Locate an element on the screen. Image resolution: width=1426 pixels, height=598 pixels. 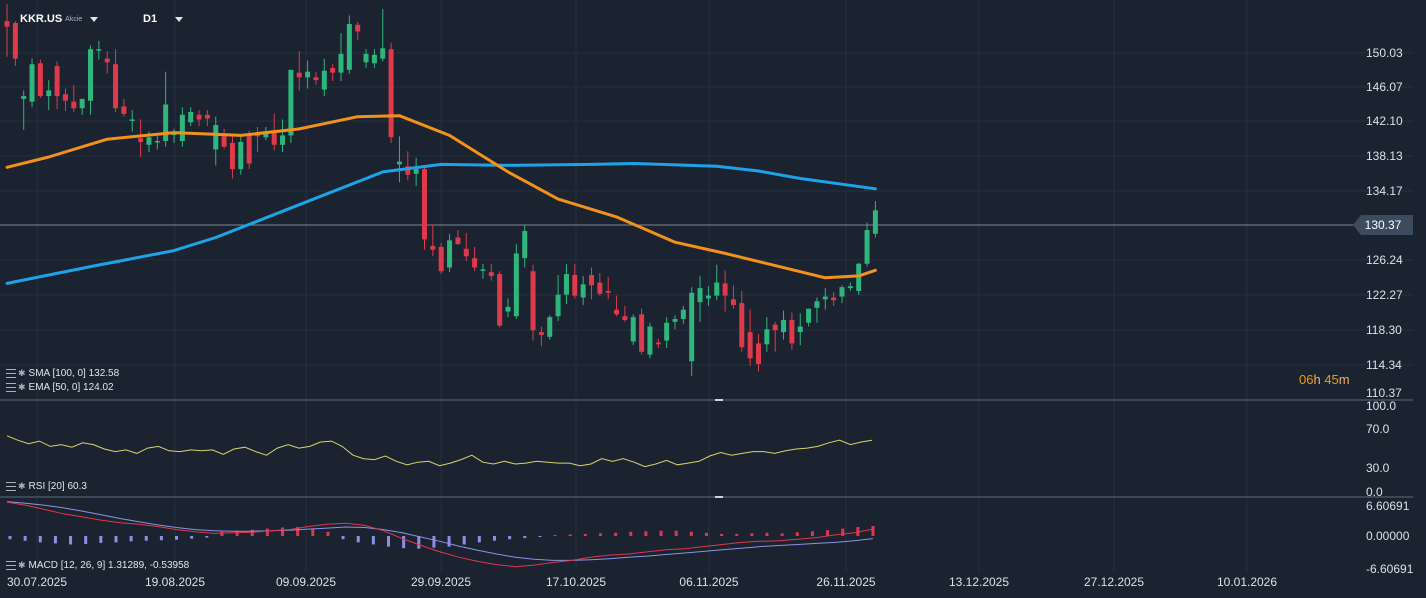
time-axis-label: 19.08.2025 is located at coordinates (175, 582).